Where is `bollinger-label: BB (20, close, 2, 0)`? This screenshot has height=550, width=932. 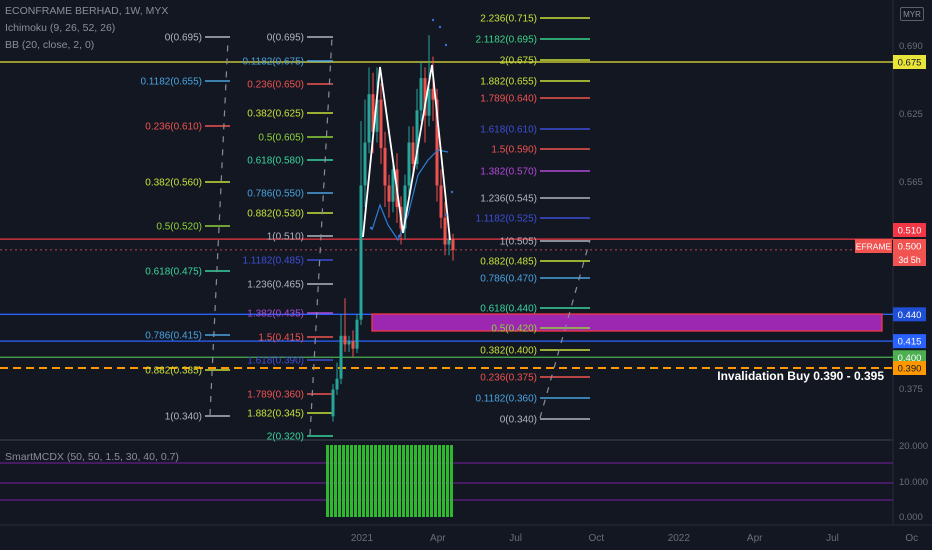 bollinger-label: BB (20, close, 2, 0) is located at coordinates (50, 45).